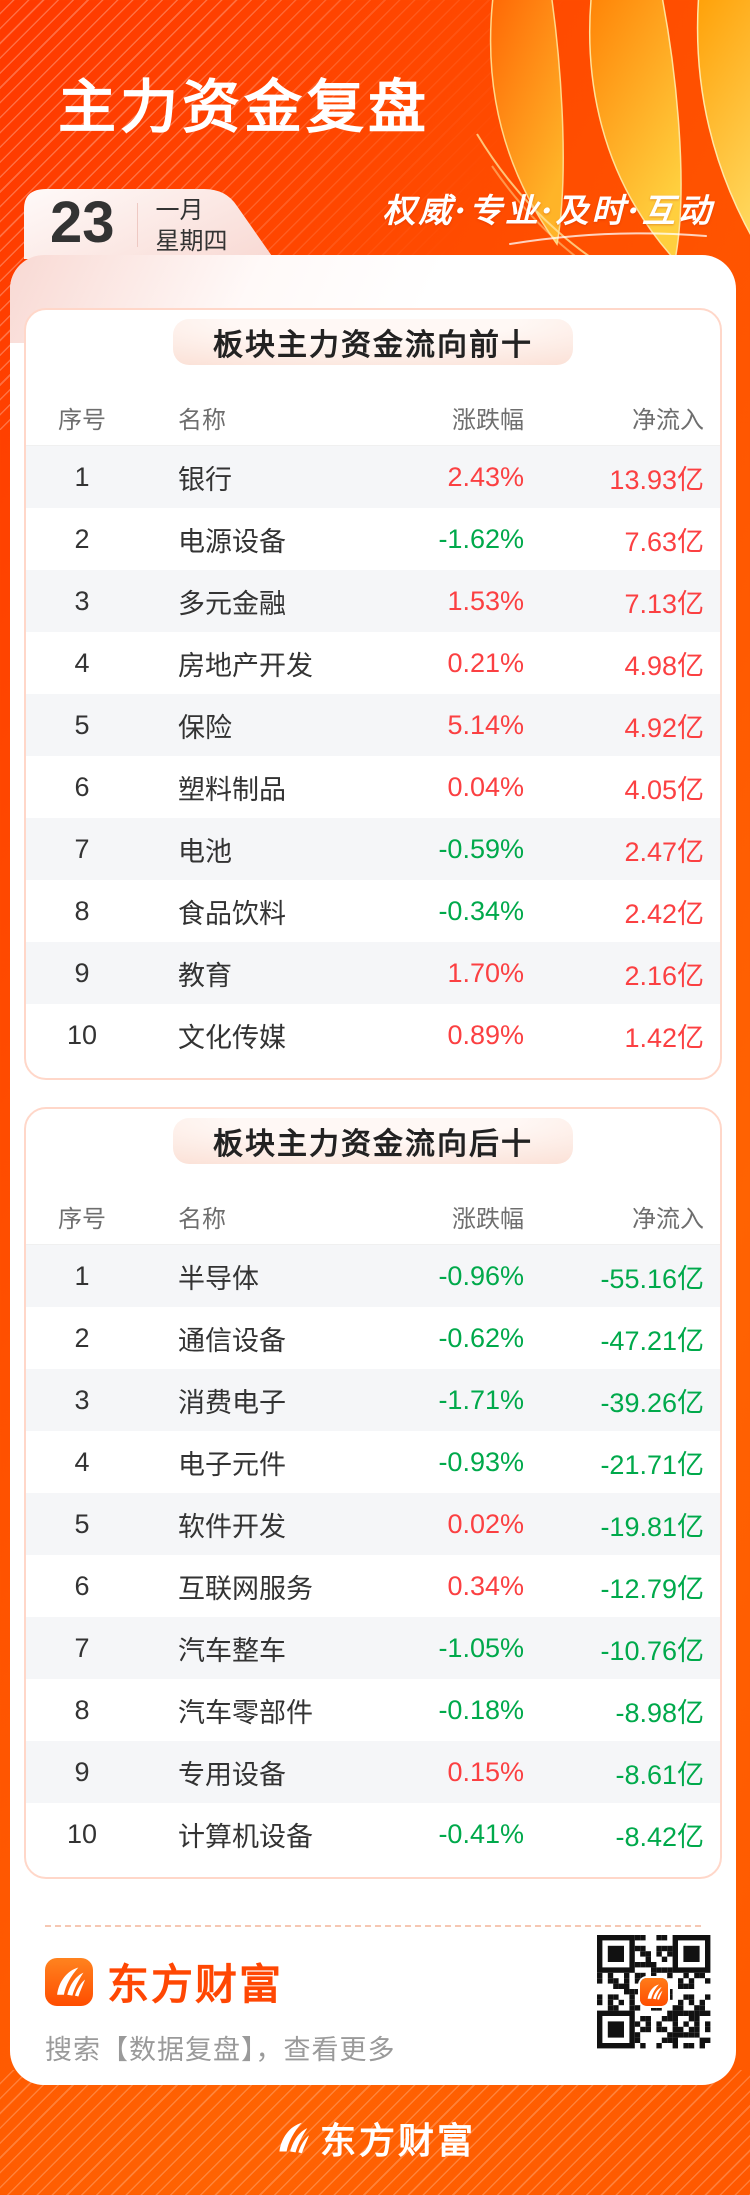  What do you see at coordinates (481, 1337) in the screenshot?
I see `change-percent: -0.62%` at bounding box center [481, 1337].